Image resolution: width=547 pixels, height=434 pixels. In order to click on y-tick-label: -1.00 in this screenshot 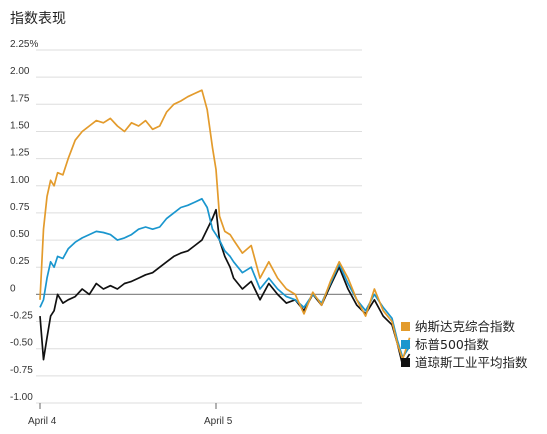, I will do `click(21, 397)`.